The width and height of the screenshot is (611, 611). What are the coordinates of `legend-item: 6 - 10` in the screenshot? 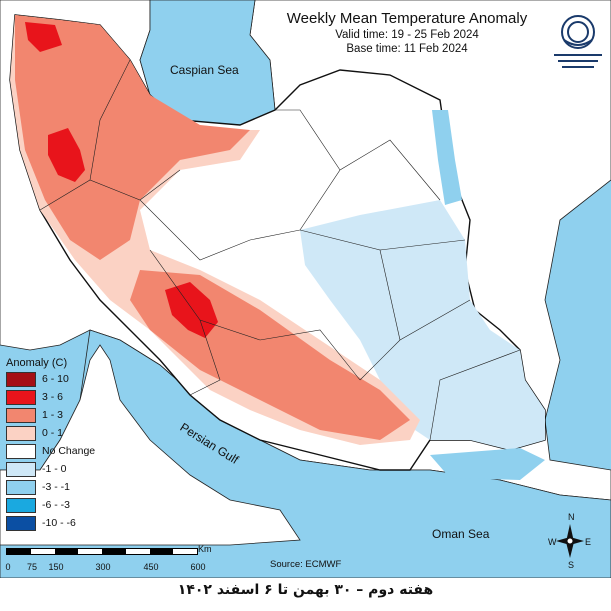 It's located at (58, 379).